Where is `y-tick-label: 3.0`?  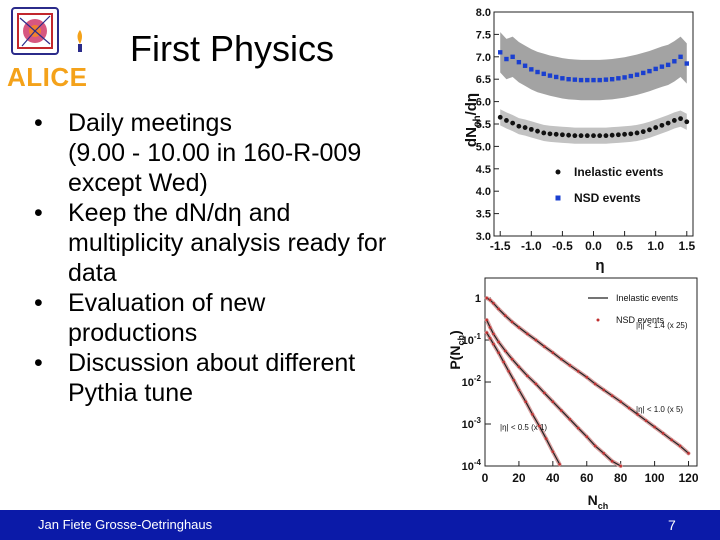 y-tick-label: 3.0 is located at coordinates (483, 237).